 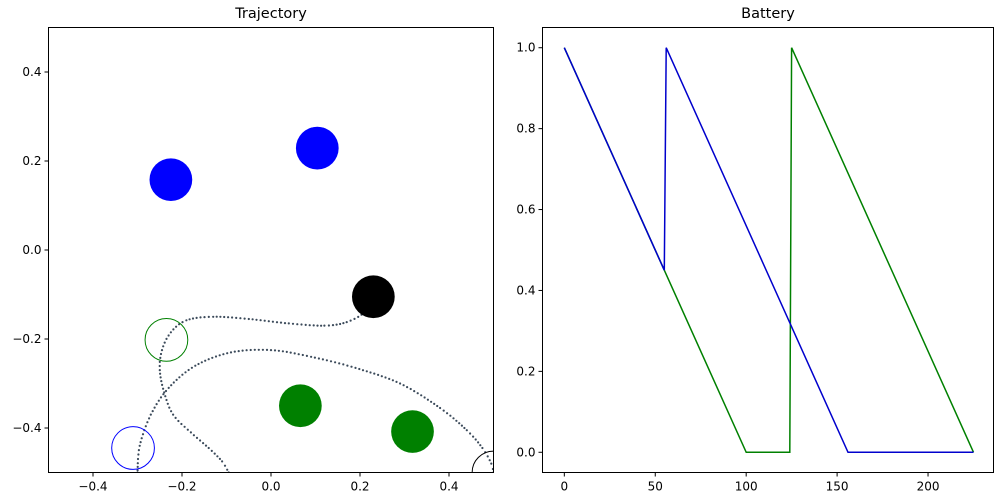 What do you see at coordinates (270, 14) in the screenshot?
I see `trajectory-title: Trajectory` at bounding box center [270, 14].